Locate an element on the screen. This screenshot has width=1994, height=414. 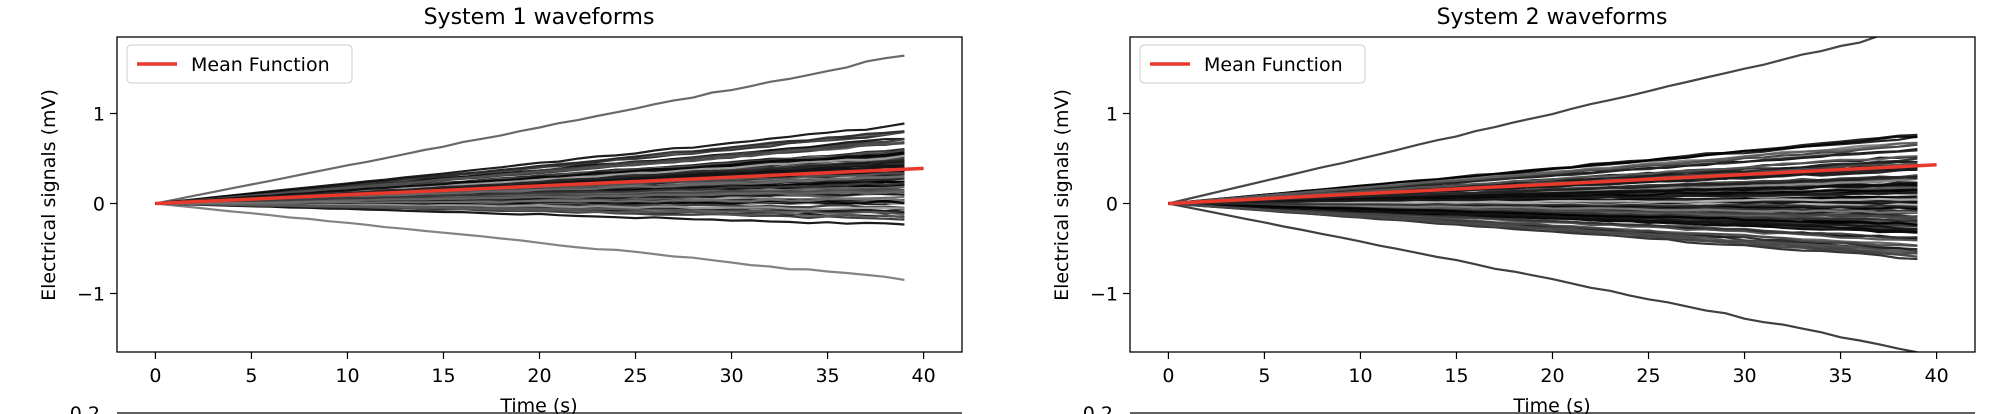
next-row-partial: 0.2 0.2 is located at coordinates (1022, 408).